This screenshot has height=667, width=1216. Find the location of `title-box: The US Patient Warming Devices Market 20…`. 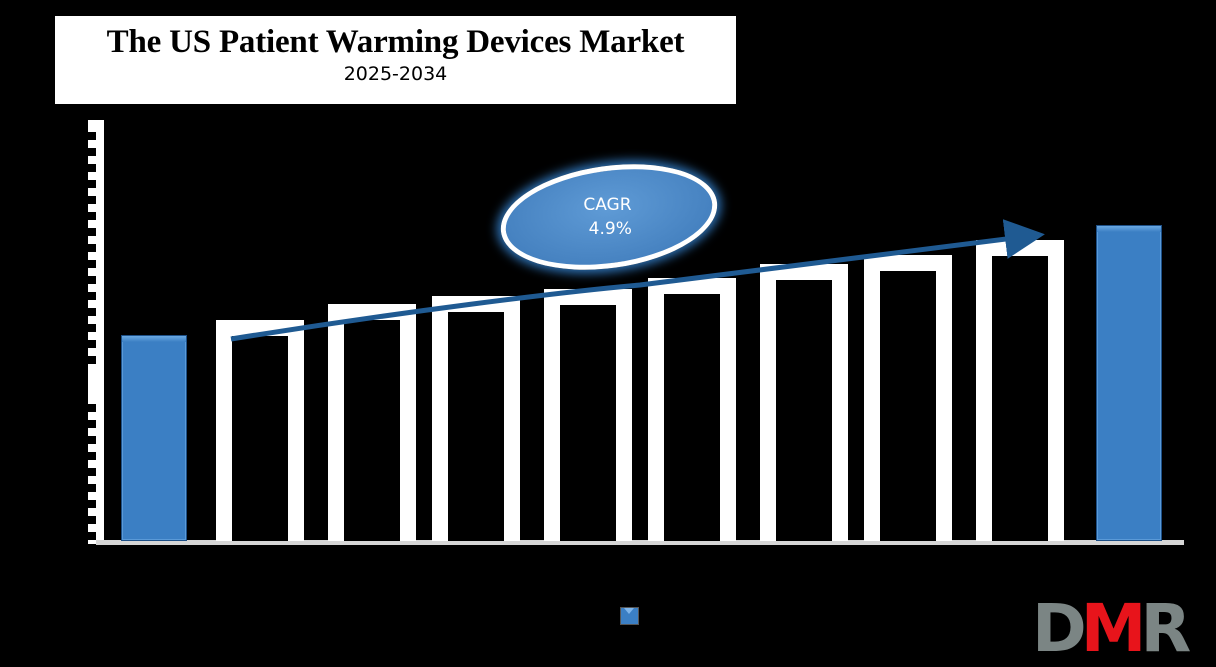

title-box: The US Patient Warming Devices Market 20… is located at coordinates (395, 60).